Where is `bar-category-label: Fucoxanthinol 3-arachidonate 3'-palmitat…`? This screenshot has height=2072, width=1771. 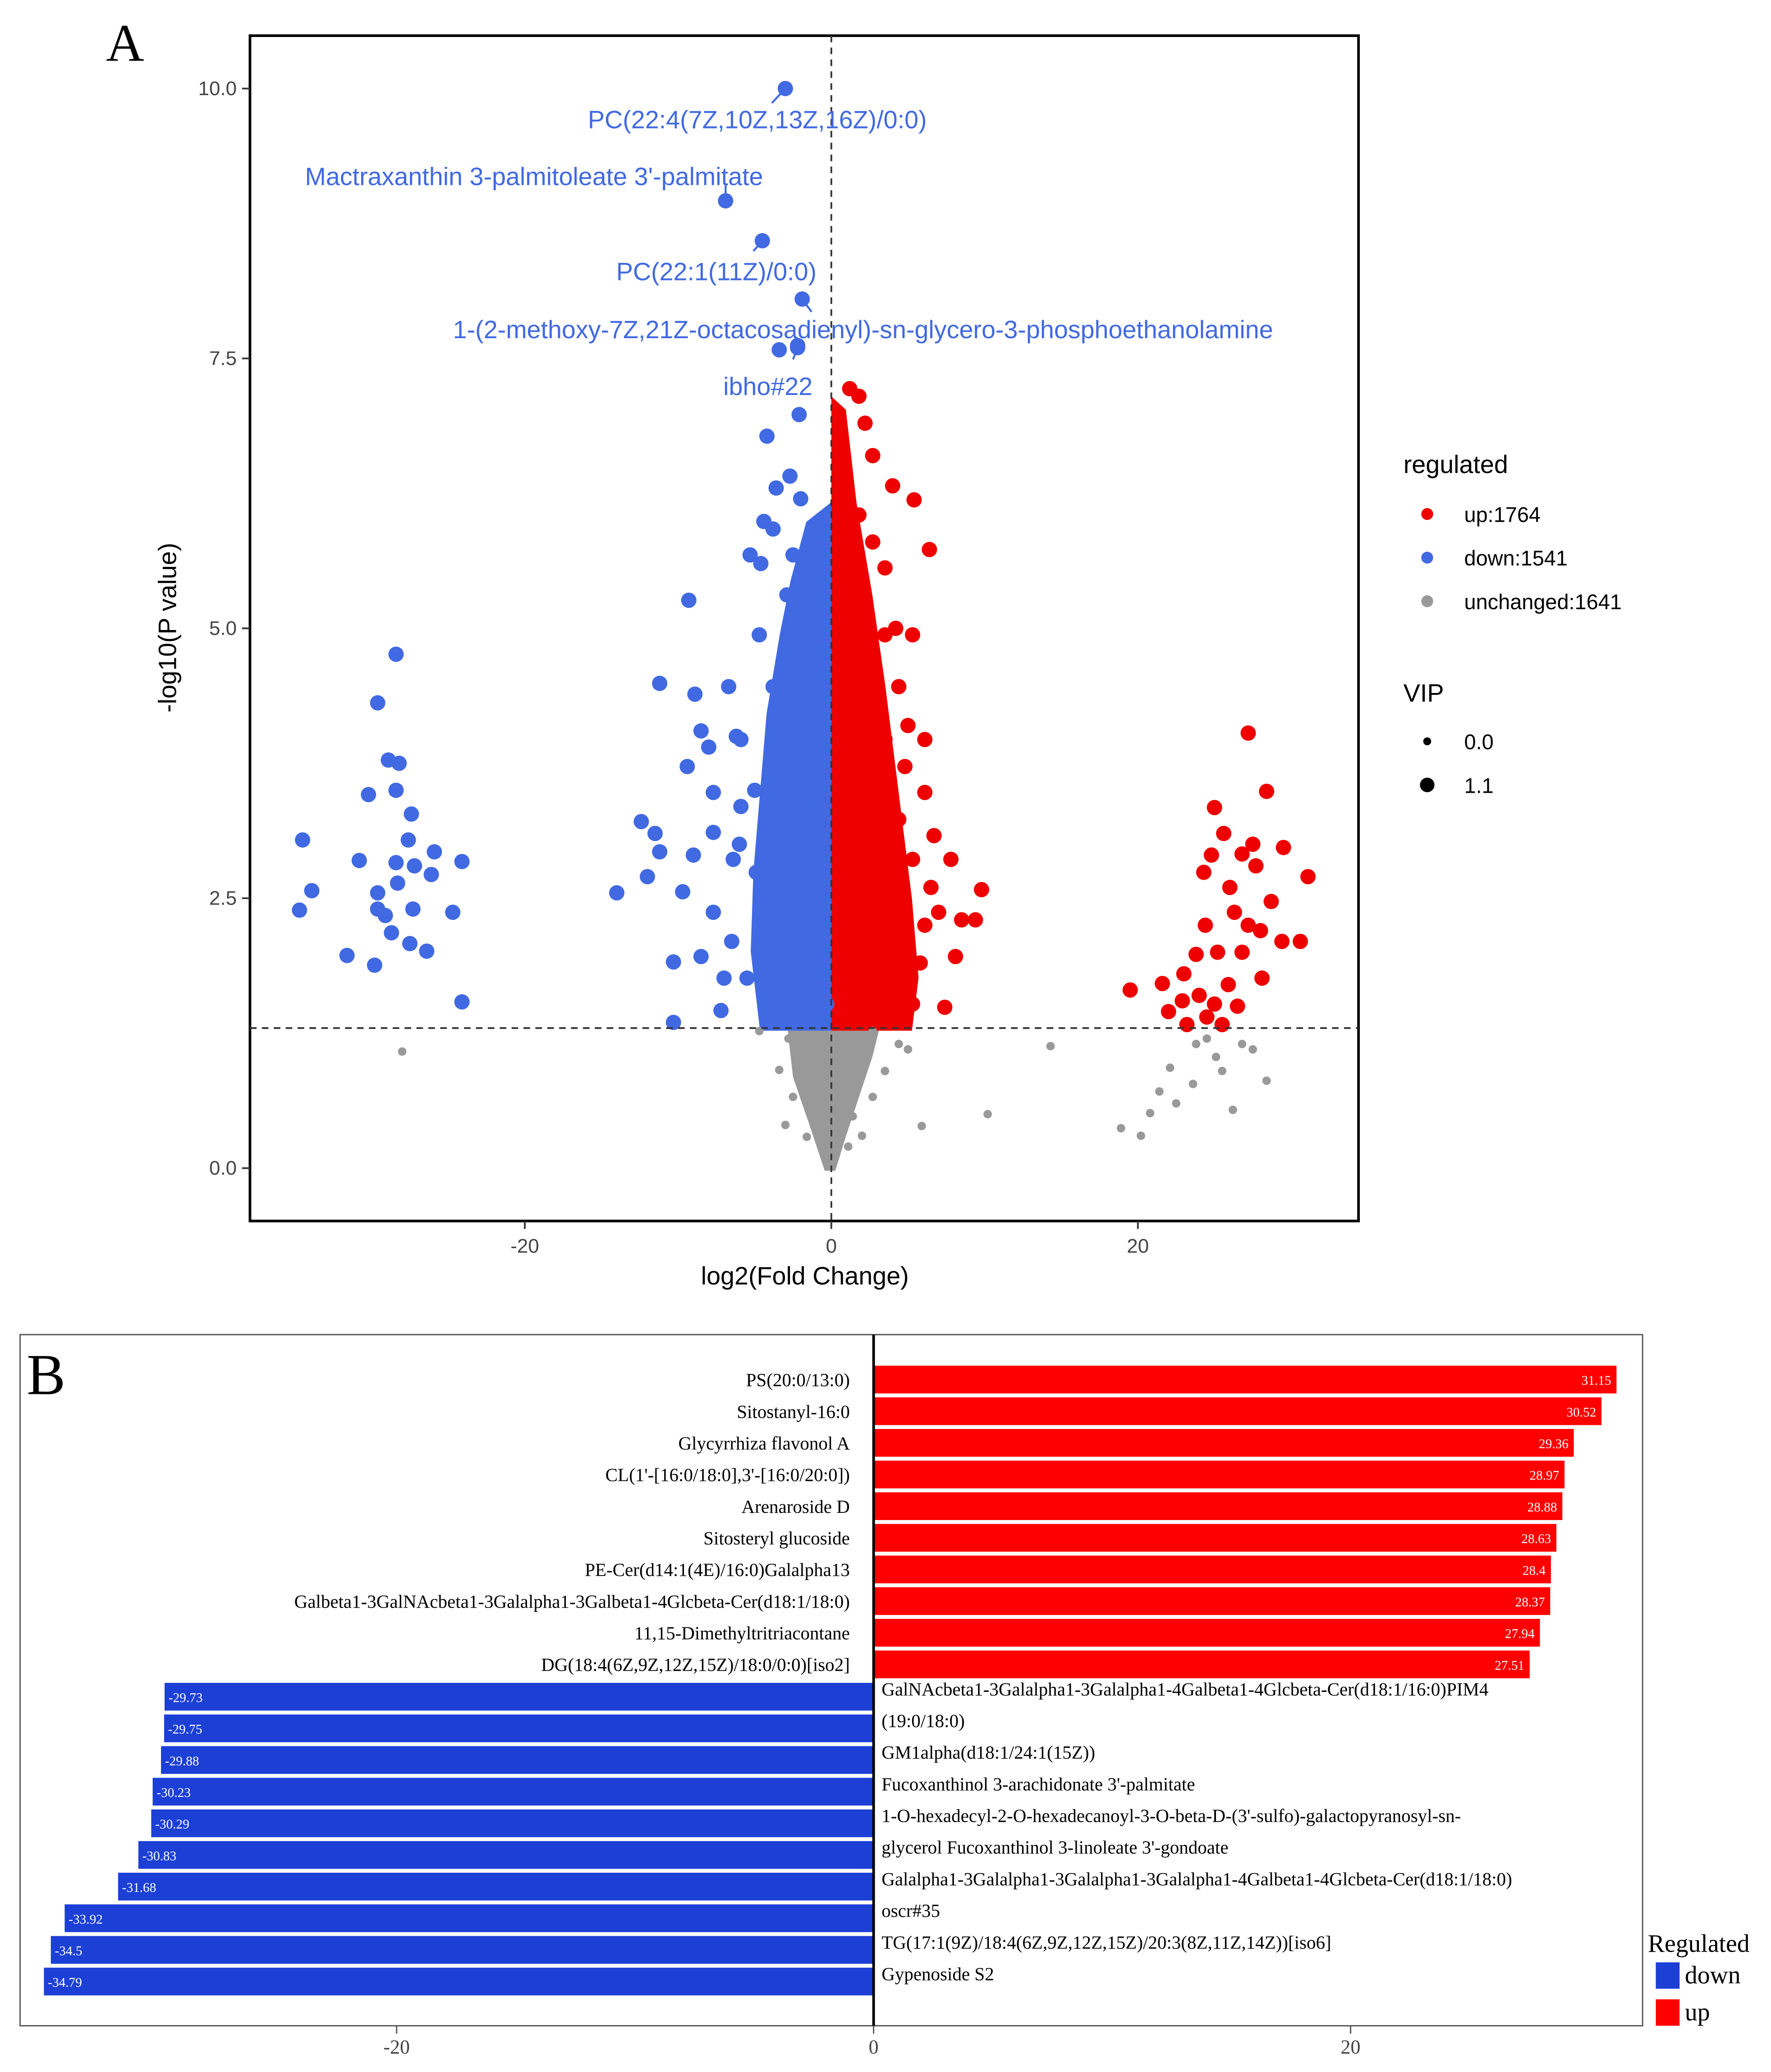 bar-category-label: Fucoxanthinol 3-arachidonate 3'-palmitat… is located at coordinates (1038, 1783).